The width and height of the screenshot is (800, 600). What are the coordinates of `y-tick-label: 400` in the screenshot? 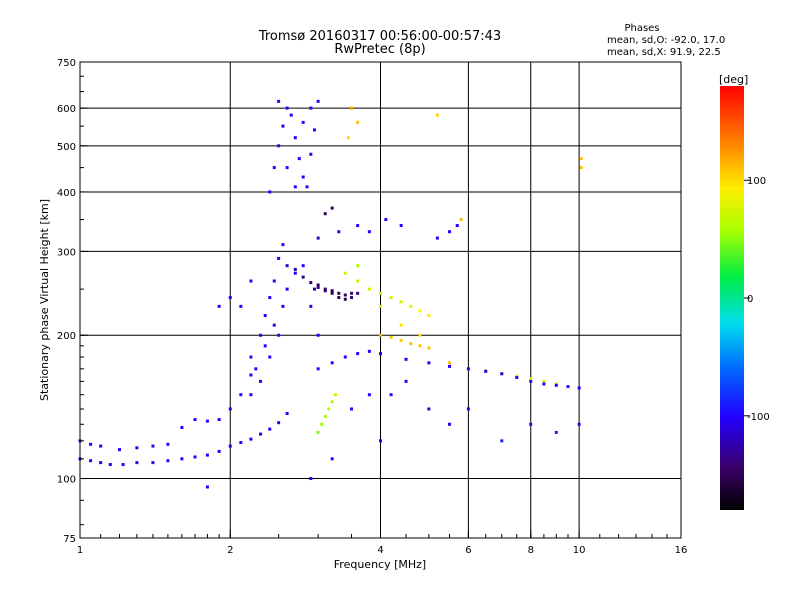 It's located at (66, 193).